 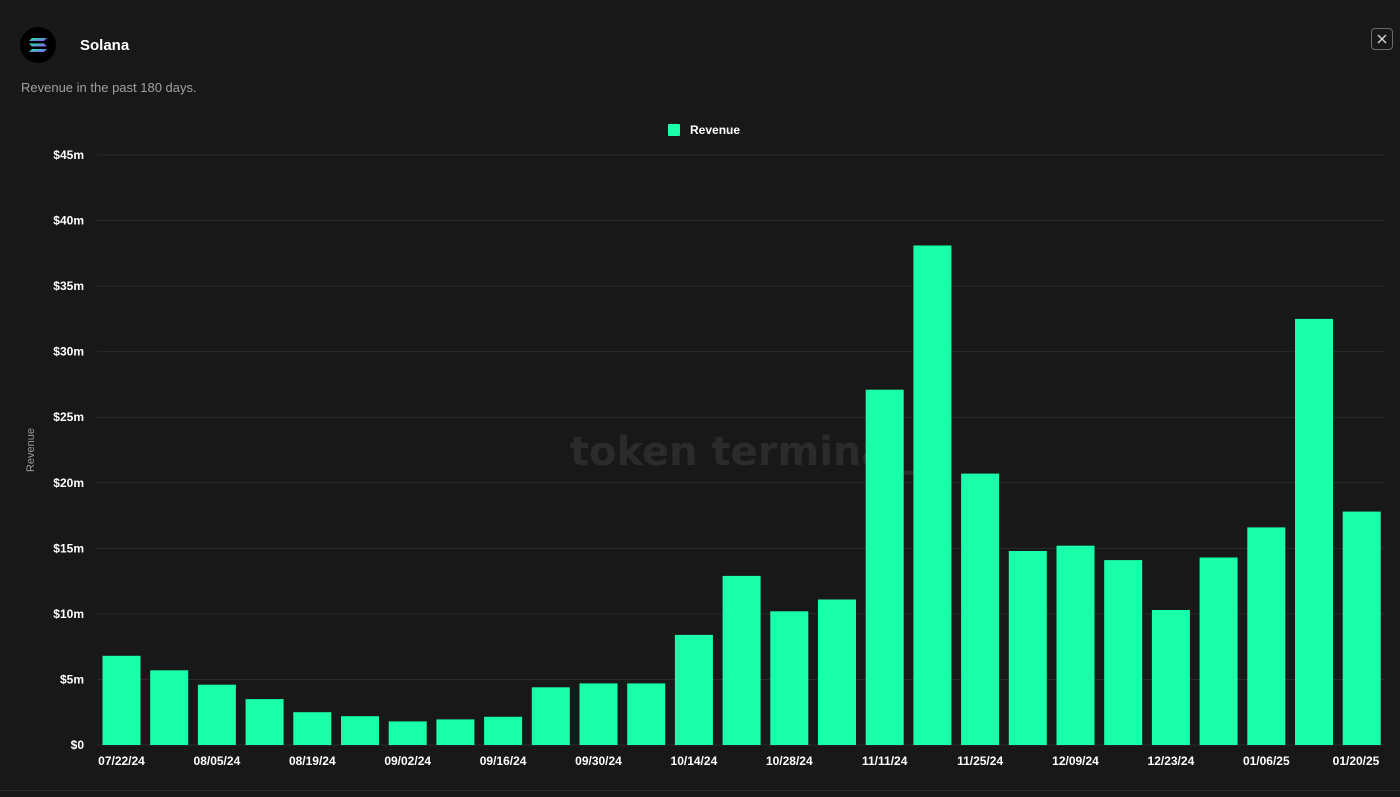 I want to click on x-tick-label: 08/05/24, so click(x=217, y=761).